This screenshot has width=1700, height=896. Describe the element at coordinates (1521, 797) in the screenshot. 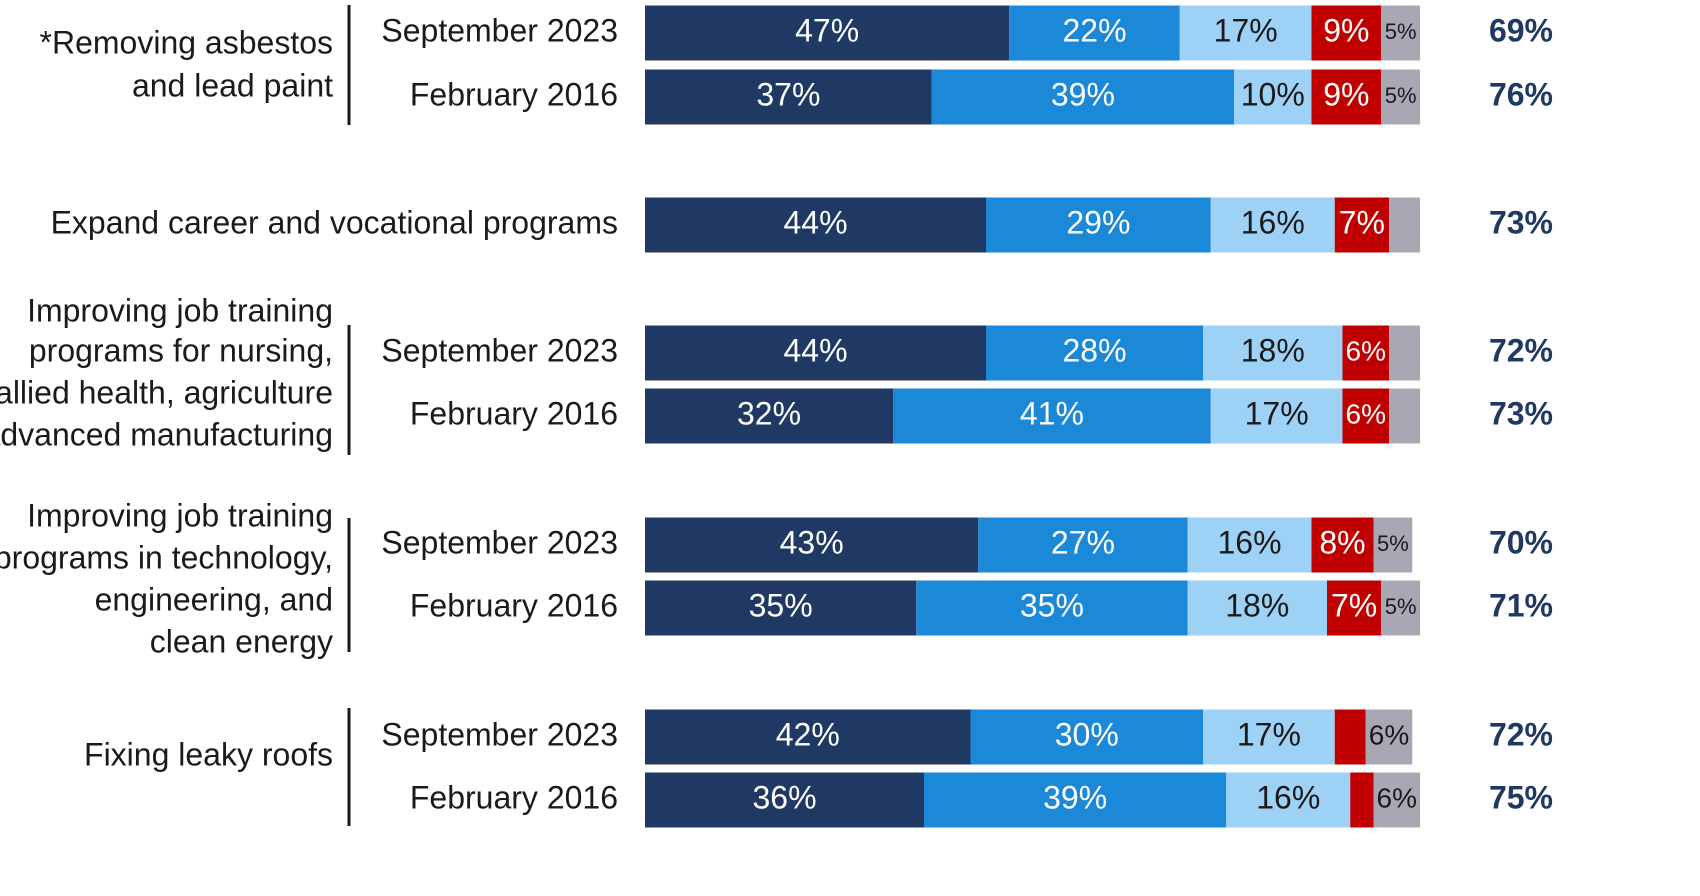

I see `total-label: 75%` at that location.